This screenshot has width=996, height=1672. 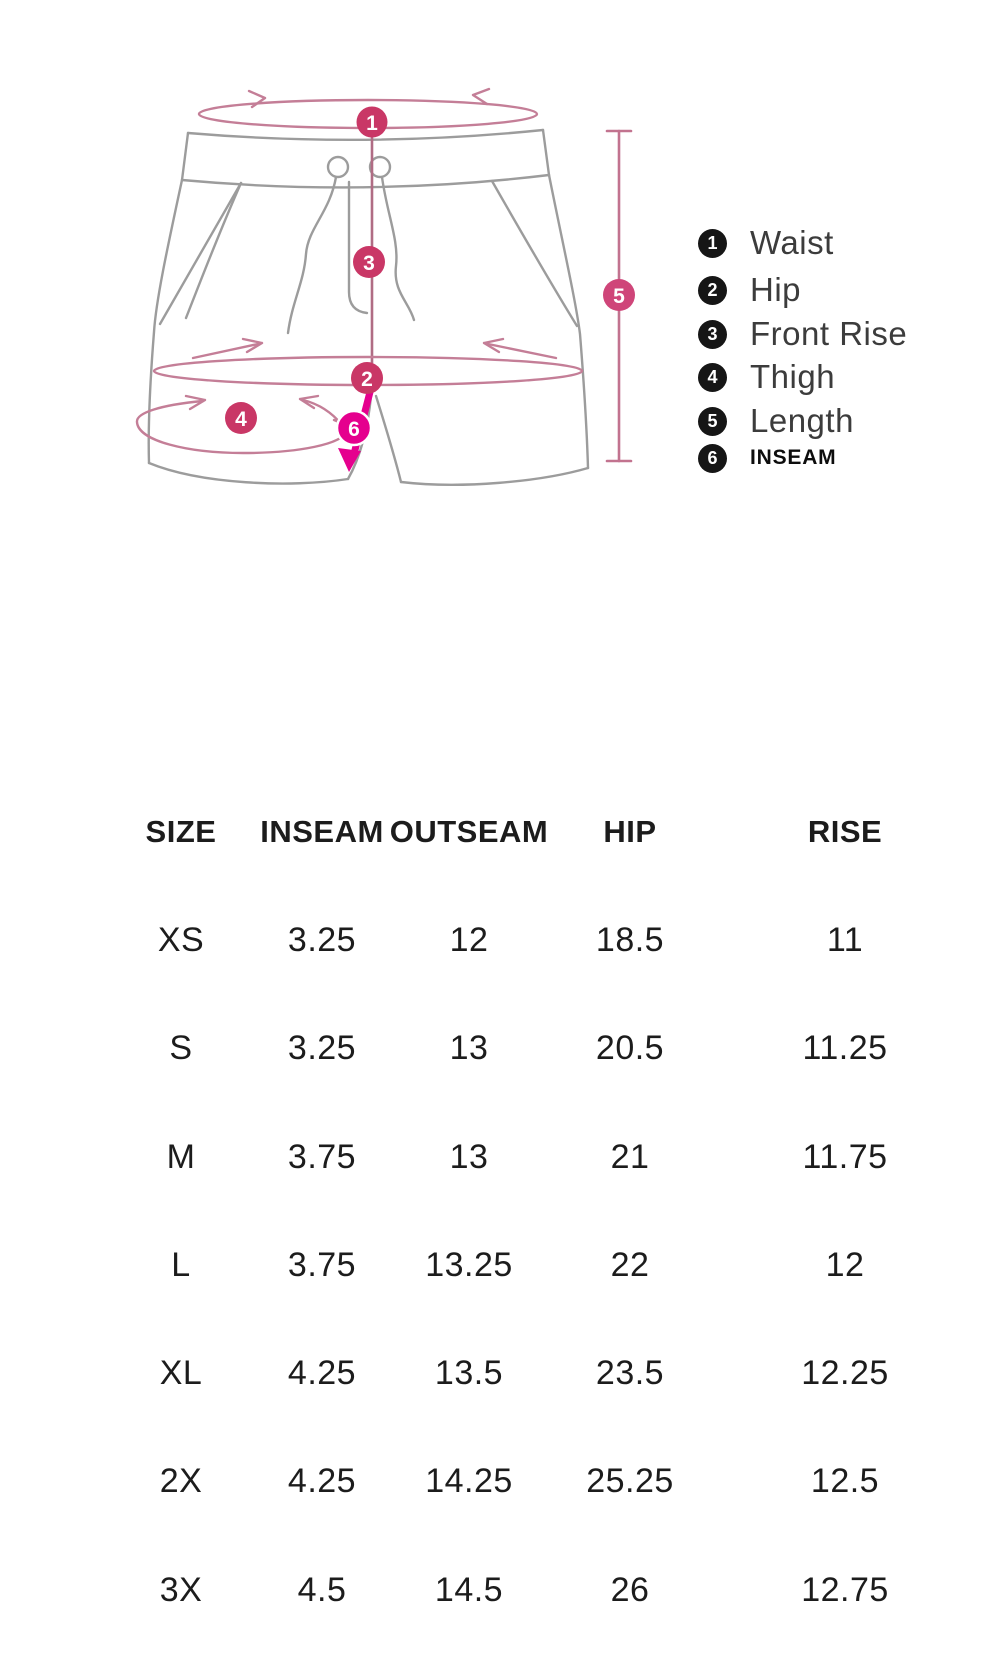 I want to click on cell-hip: 26, so click(x=630, y=1589).